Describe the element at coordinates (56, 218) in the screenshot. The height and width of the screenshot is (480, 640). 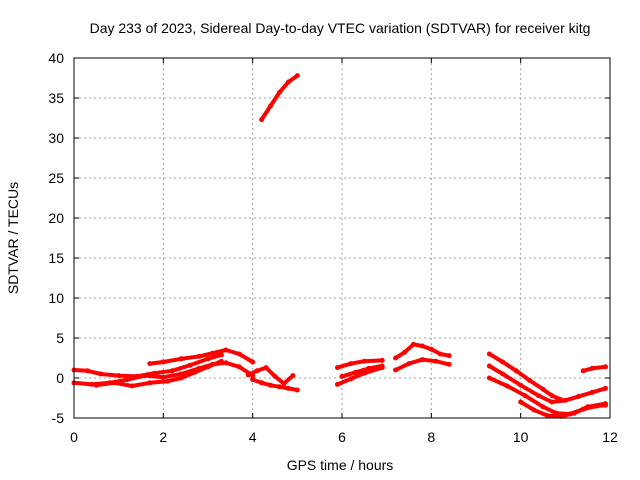
I see `y-tick-label: 20` at that location.